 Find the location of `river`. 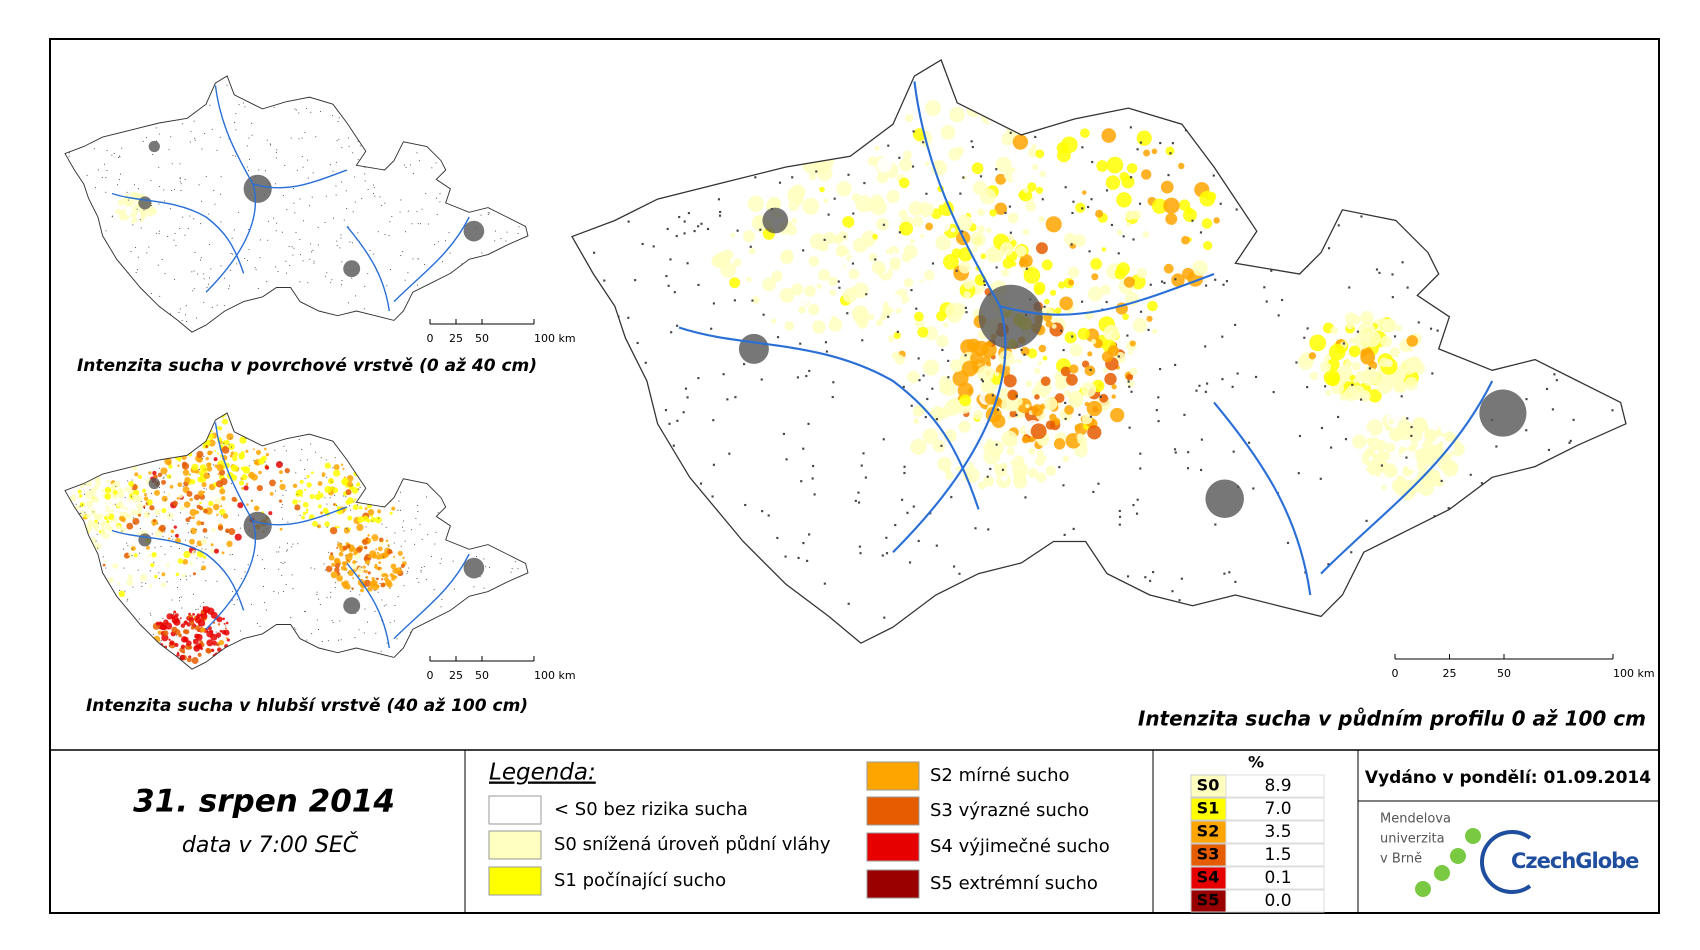

river is located at coordinates (1107, 294).